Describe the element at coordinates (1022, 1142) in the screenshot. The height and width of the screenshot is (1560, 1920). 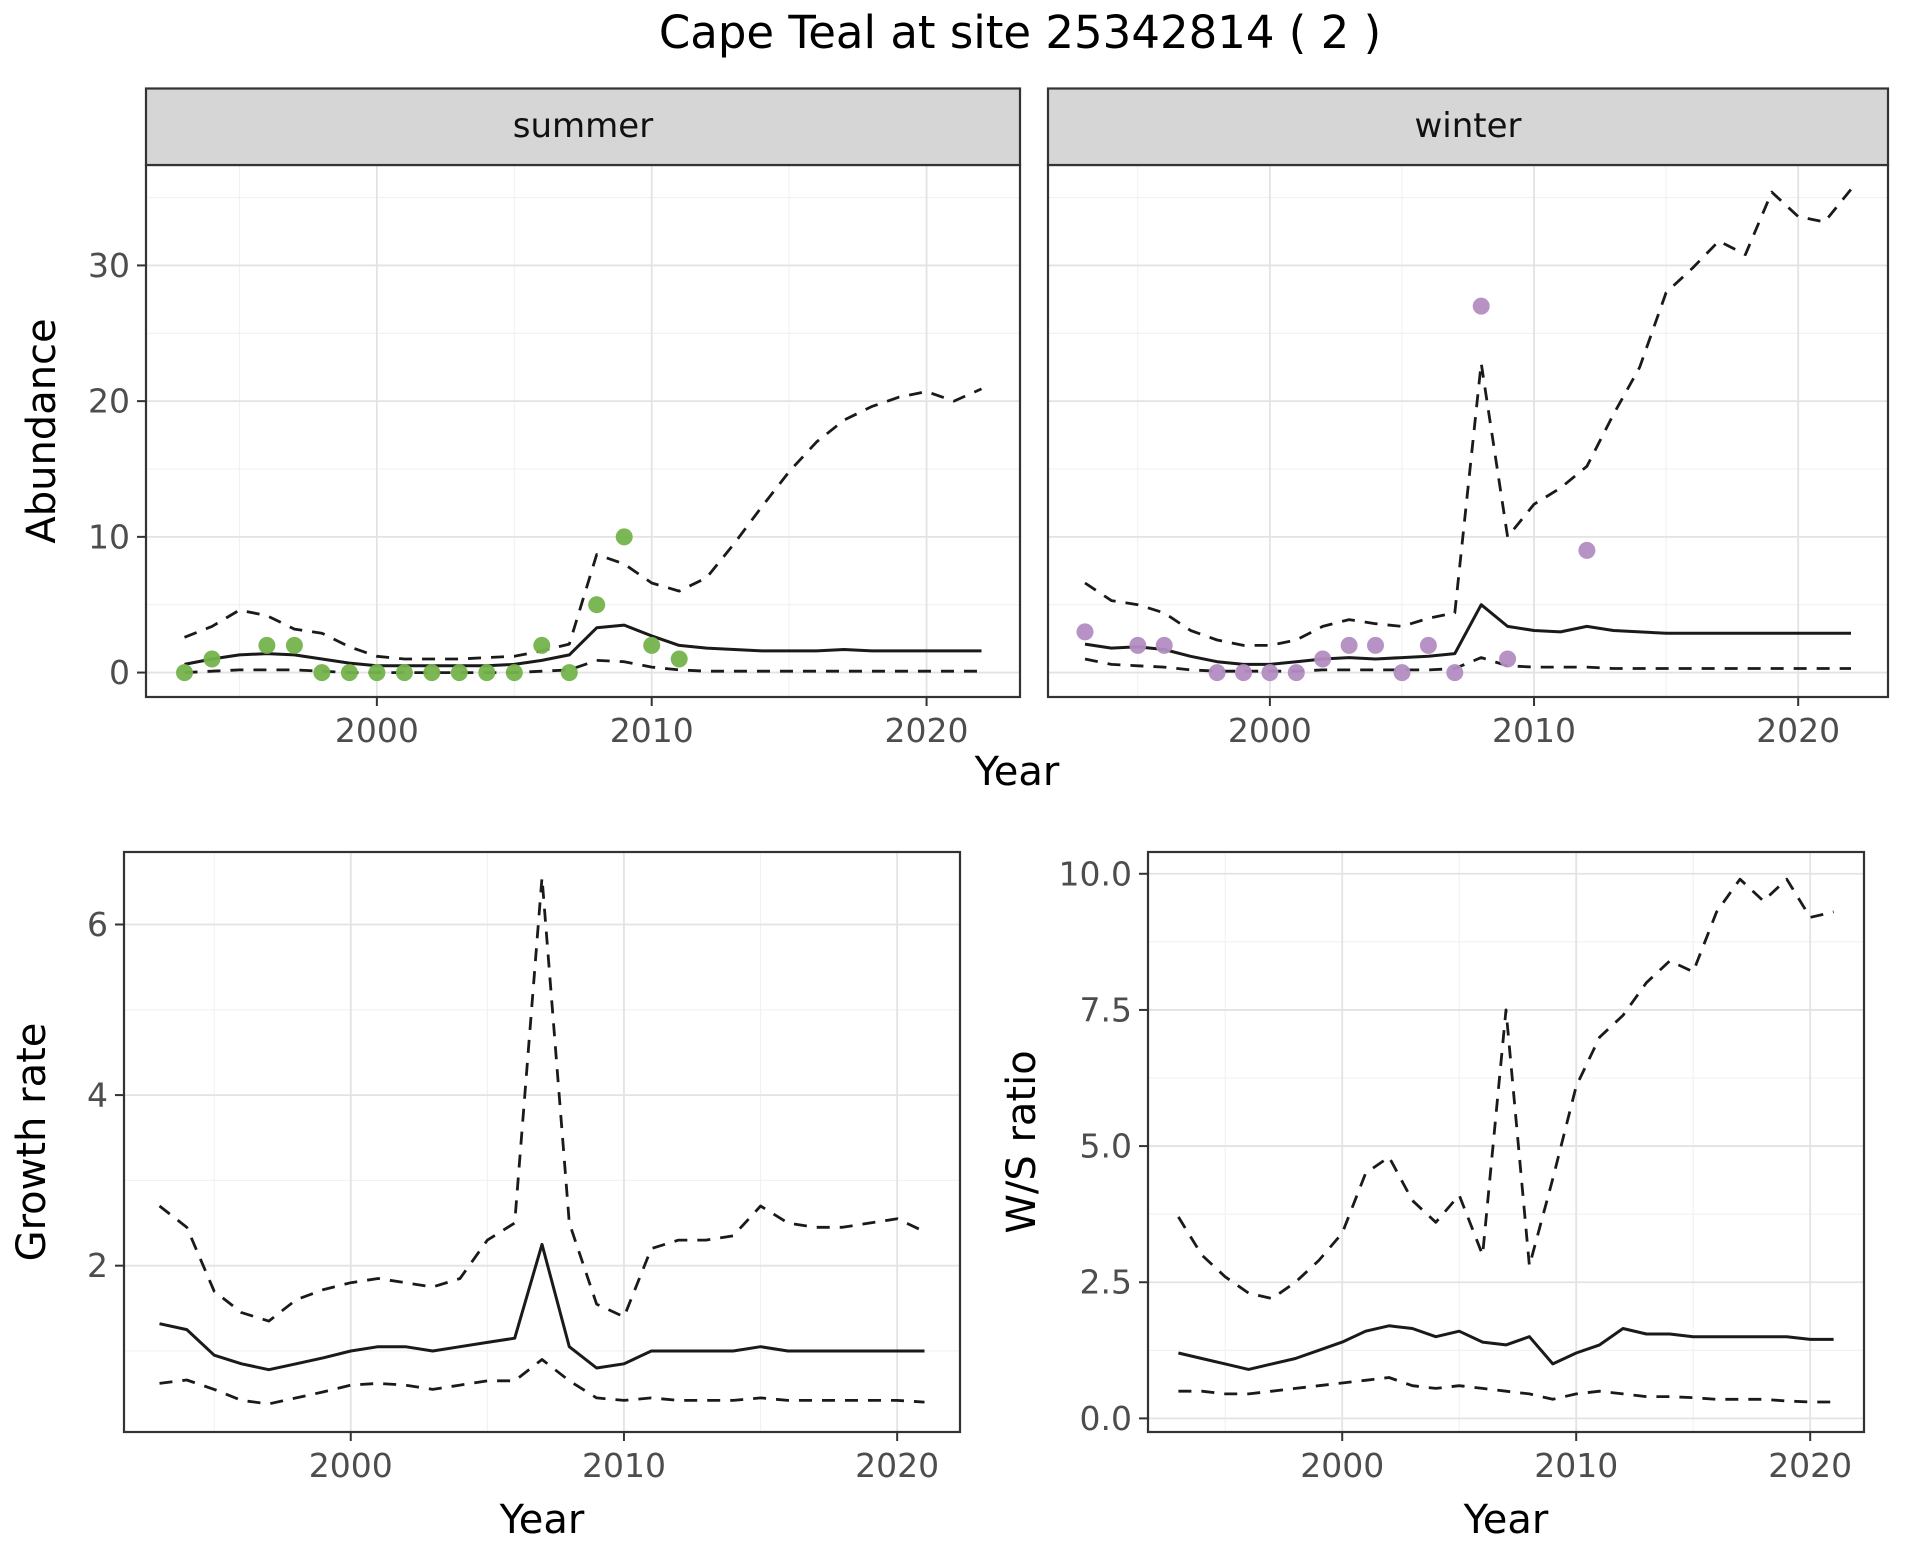
I see `y-axis-title-ws-ratio: W/S ratio` at that location.